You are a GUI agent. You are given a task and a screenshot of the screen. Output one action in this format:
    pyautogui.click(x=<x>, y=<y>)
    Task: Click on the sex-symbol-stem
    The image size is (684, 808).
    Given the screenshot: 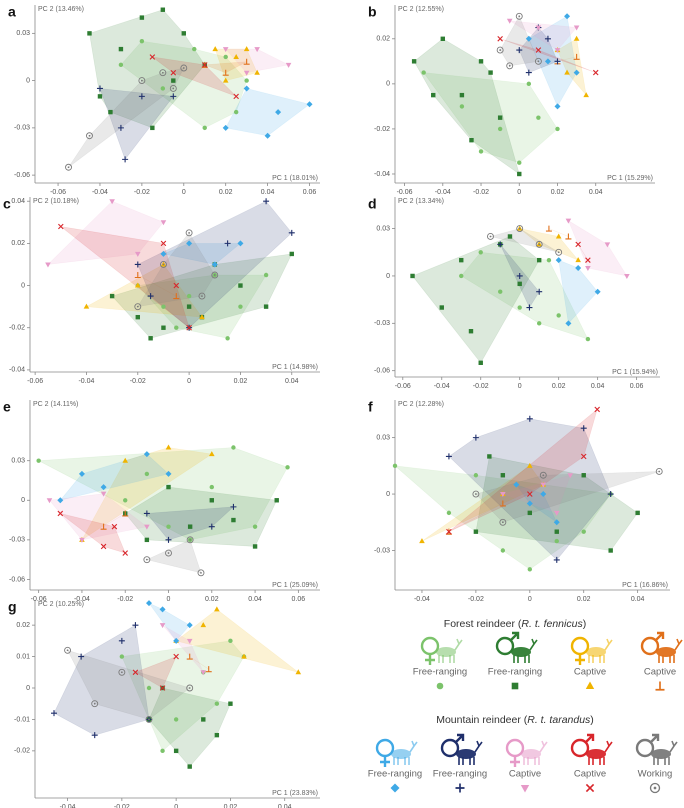 What is the action you would take?
    pyautogui.click(x=385, y=761)
    